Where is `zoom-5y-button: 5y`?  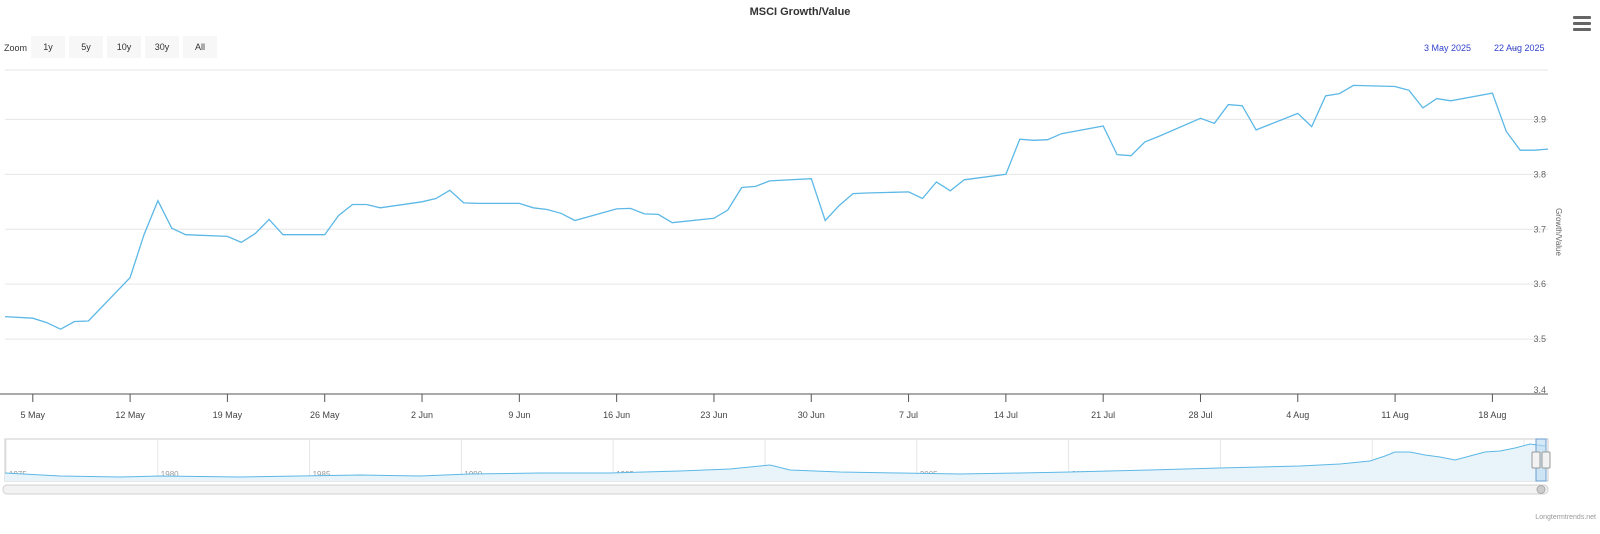 zoom-5y-button: 5y is located at coordinates (86, 47).